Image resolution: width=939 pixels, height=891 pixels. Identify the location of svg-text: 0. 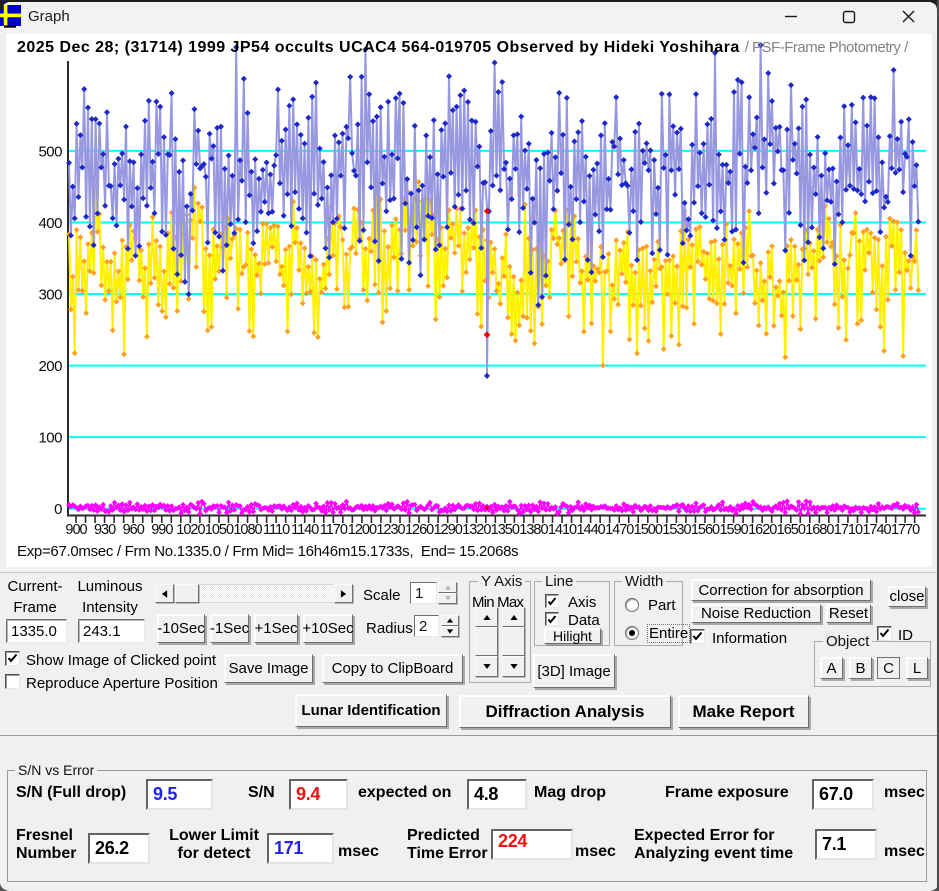
(58, 509).